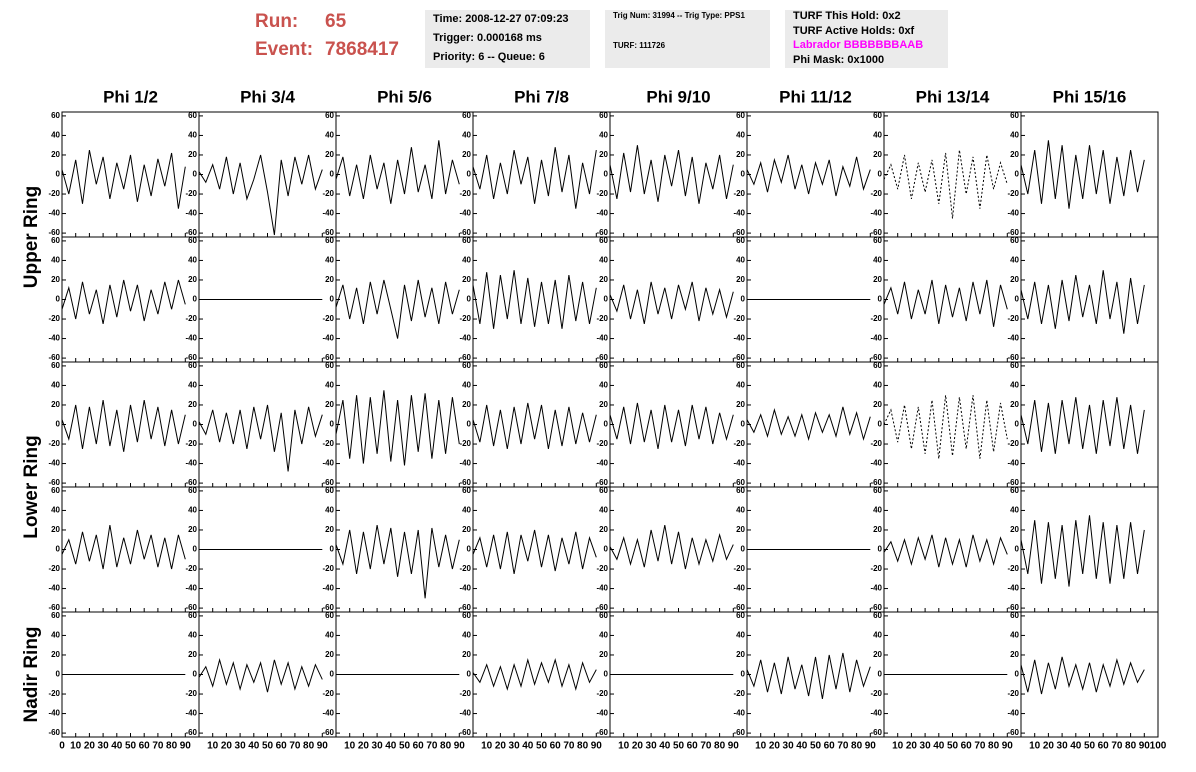 Image resolution: width=1196 pixels, height=772 pixels. I want to click on info-text: Time: 2008-12-27 07:09:23, so click(501, 19).